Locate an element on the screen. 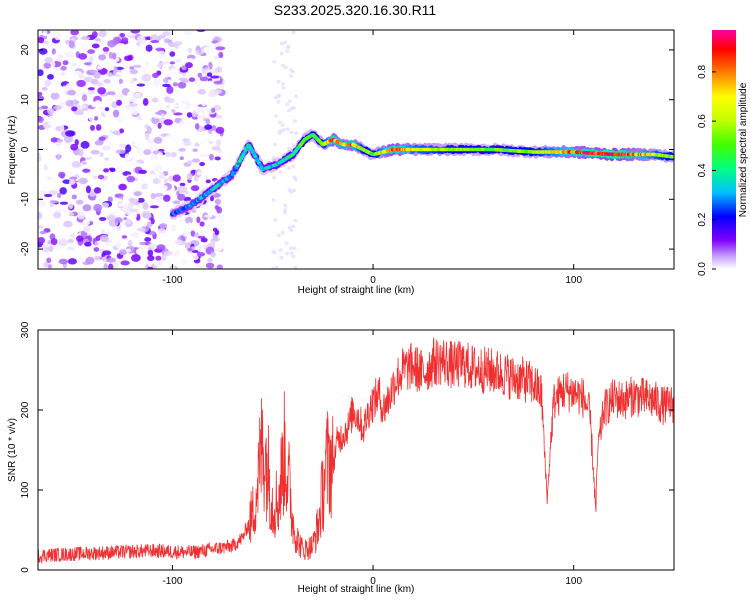 This screenshot has width=750, height=600. ridge-core is located at coordinates (672, 157).